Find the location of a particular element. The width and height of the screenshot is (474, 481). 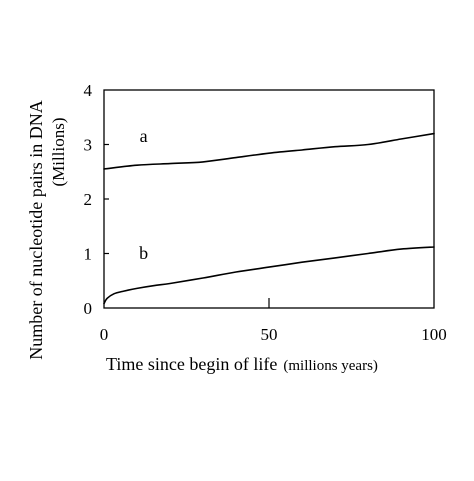

y-axis-title-unit: (Millions) is located at coordinates (58, 152).